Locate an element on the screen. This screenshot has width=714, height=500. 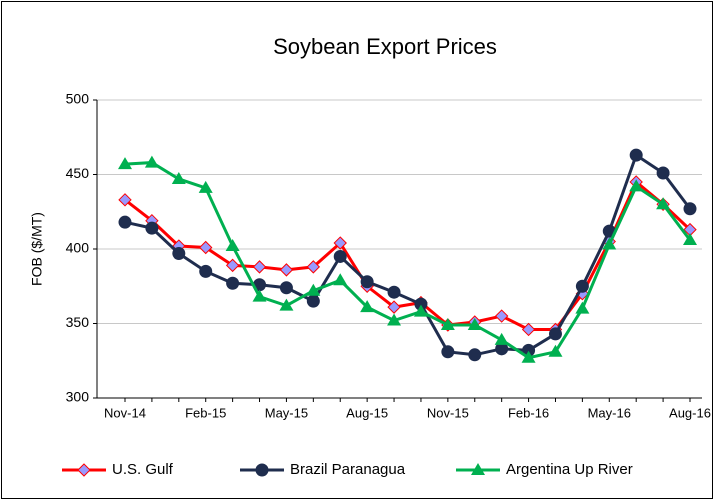
chart-title: Soybean Export Prices is located at coordinates (385, 46).